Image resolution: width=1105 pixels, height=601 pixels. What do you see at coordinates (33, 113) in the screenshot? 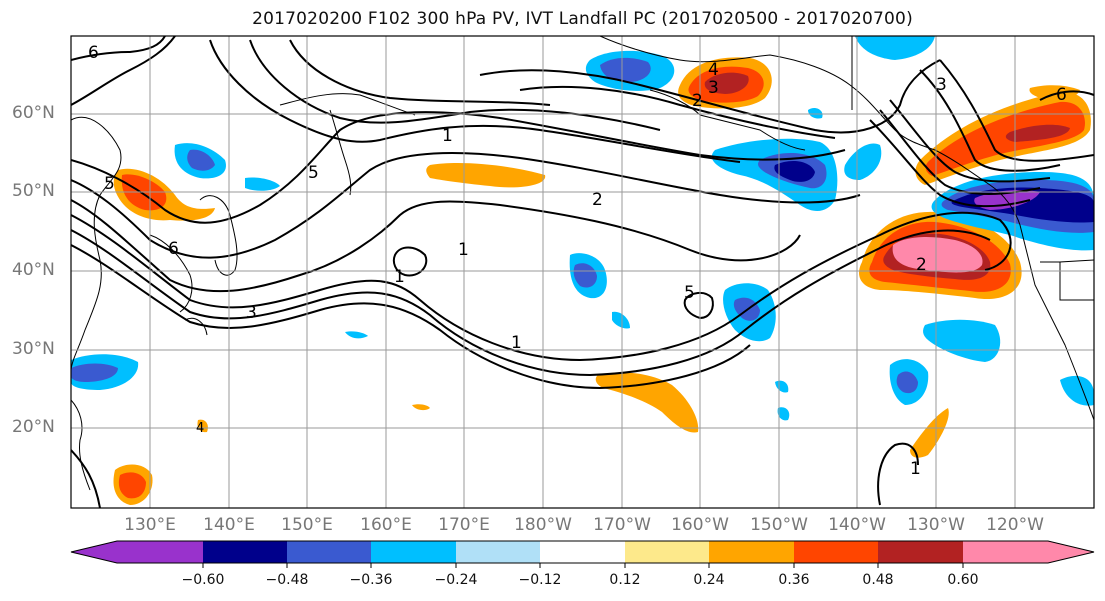
I see `lat-label: 60°N` at bounding box center [33, 113].